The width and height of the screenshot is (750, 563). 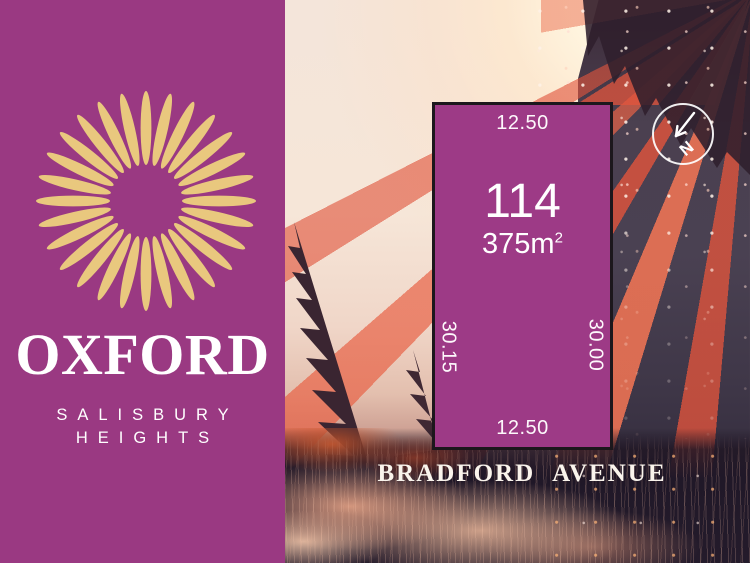 What do you see at coordinates (645, 503) in the screenshot?
I see `grass-speckles` at bounding box center [645, 503].